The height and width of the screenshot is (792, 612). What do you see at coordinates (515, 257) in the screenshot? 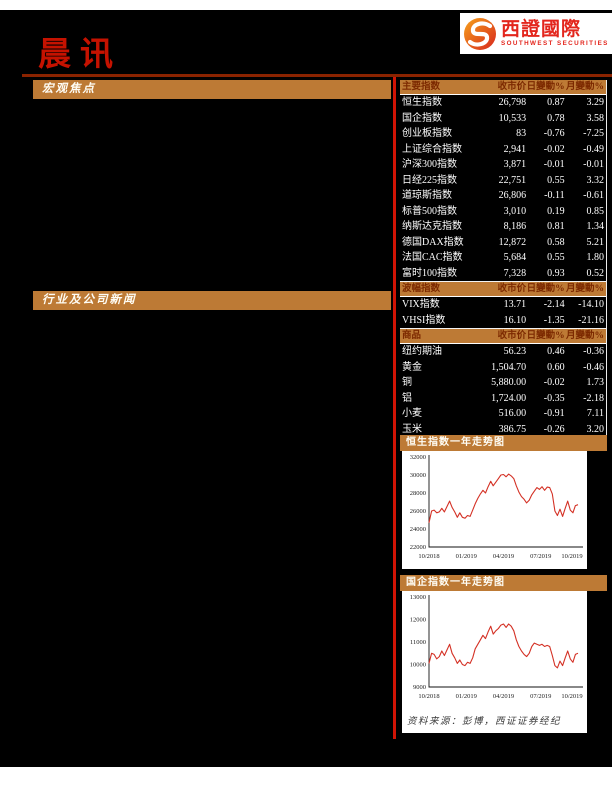
I see `table-cell: 5,684` at bounding box center [515, 257].